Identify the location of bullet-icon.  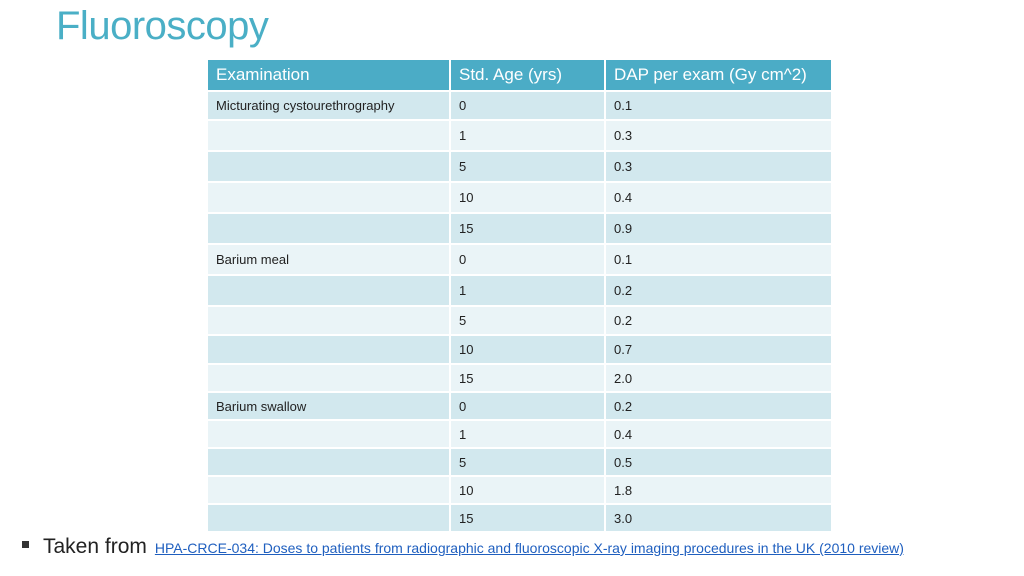
(25, 544).